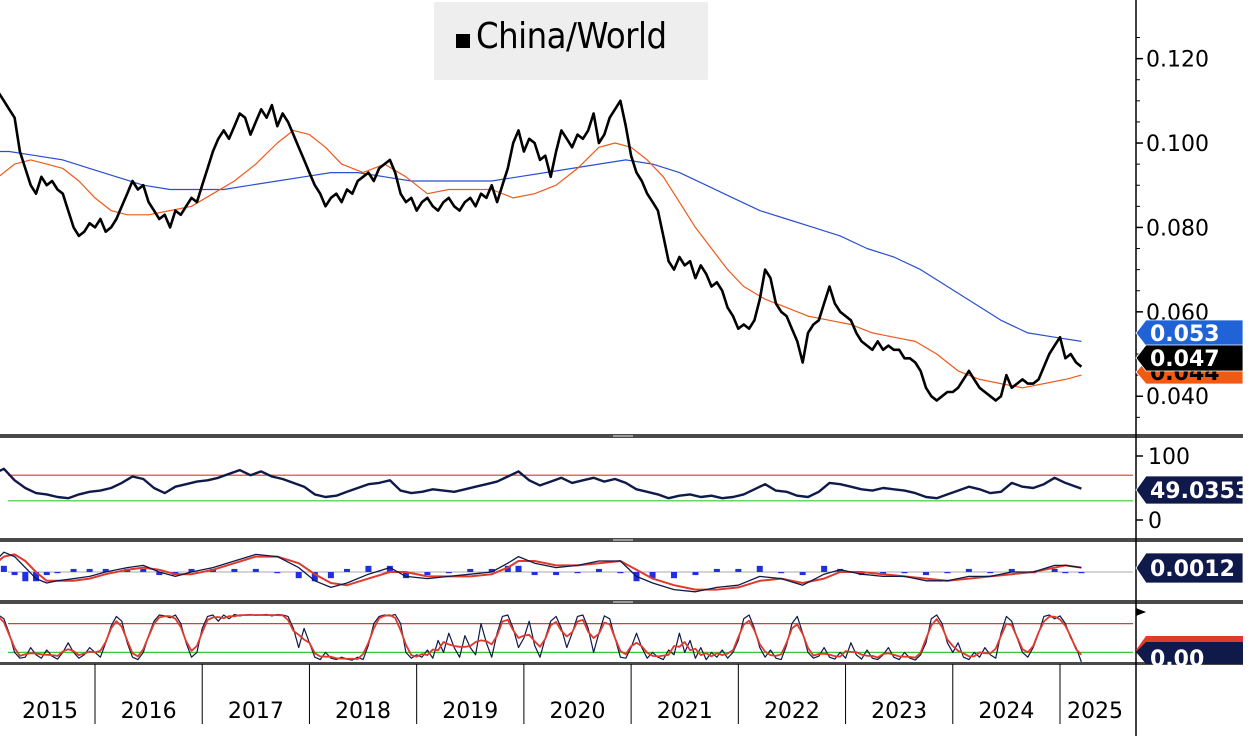 The image size is (1253, 736). I want to click on x-tick-label: 2022, so click(792, 711).